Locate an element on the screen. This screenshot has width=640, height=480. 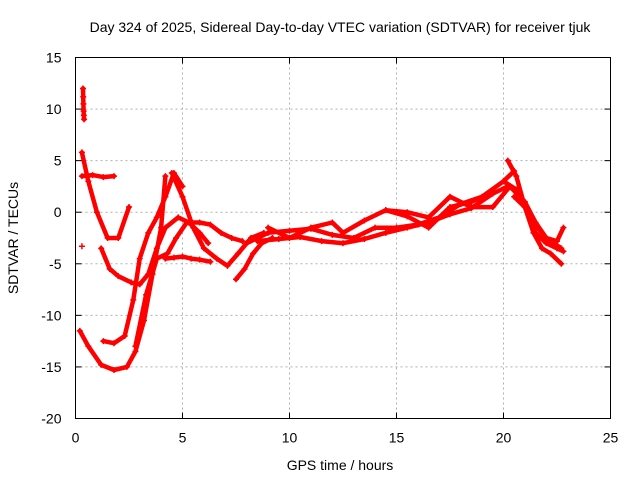
series-arc-o is located at coordinates (533, 211).